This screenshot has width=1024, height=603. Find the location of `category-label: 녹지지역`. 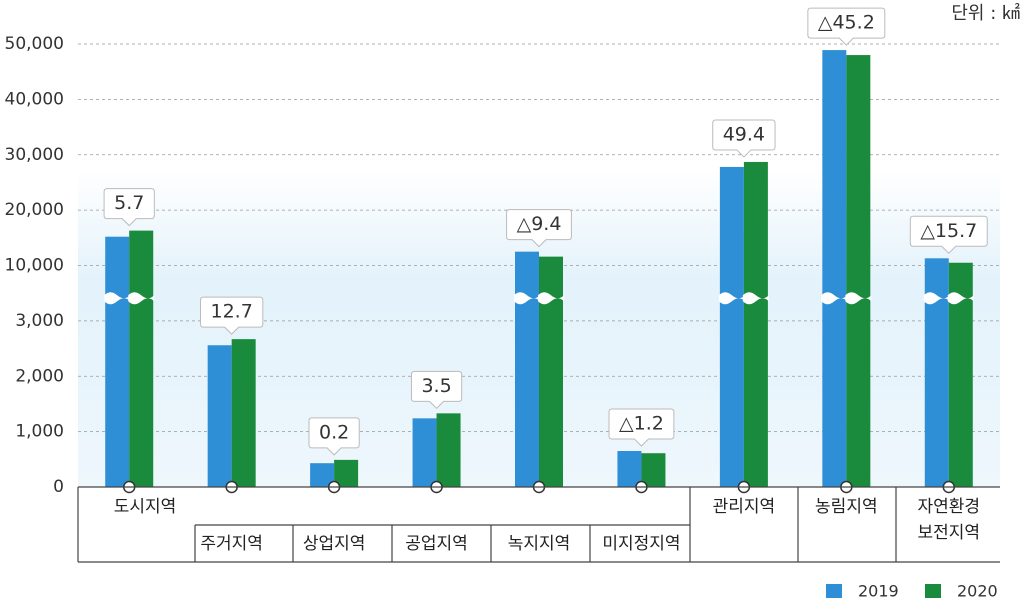

category-label: 녹지지역 is located at coordinates (539, 544).